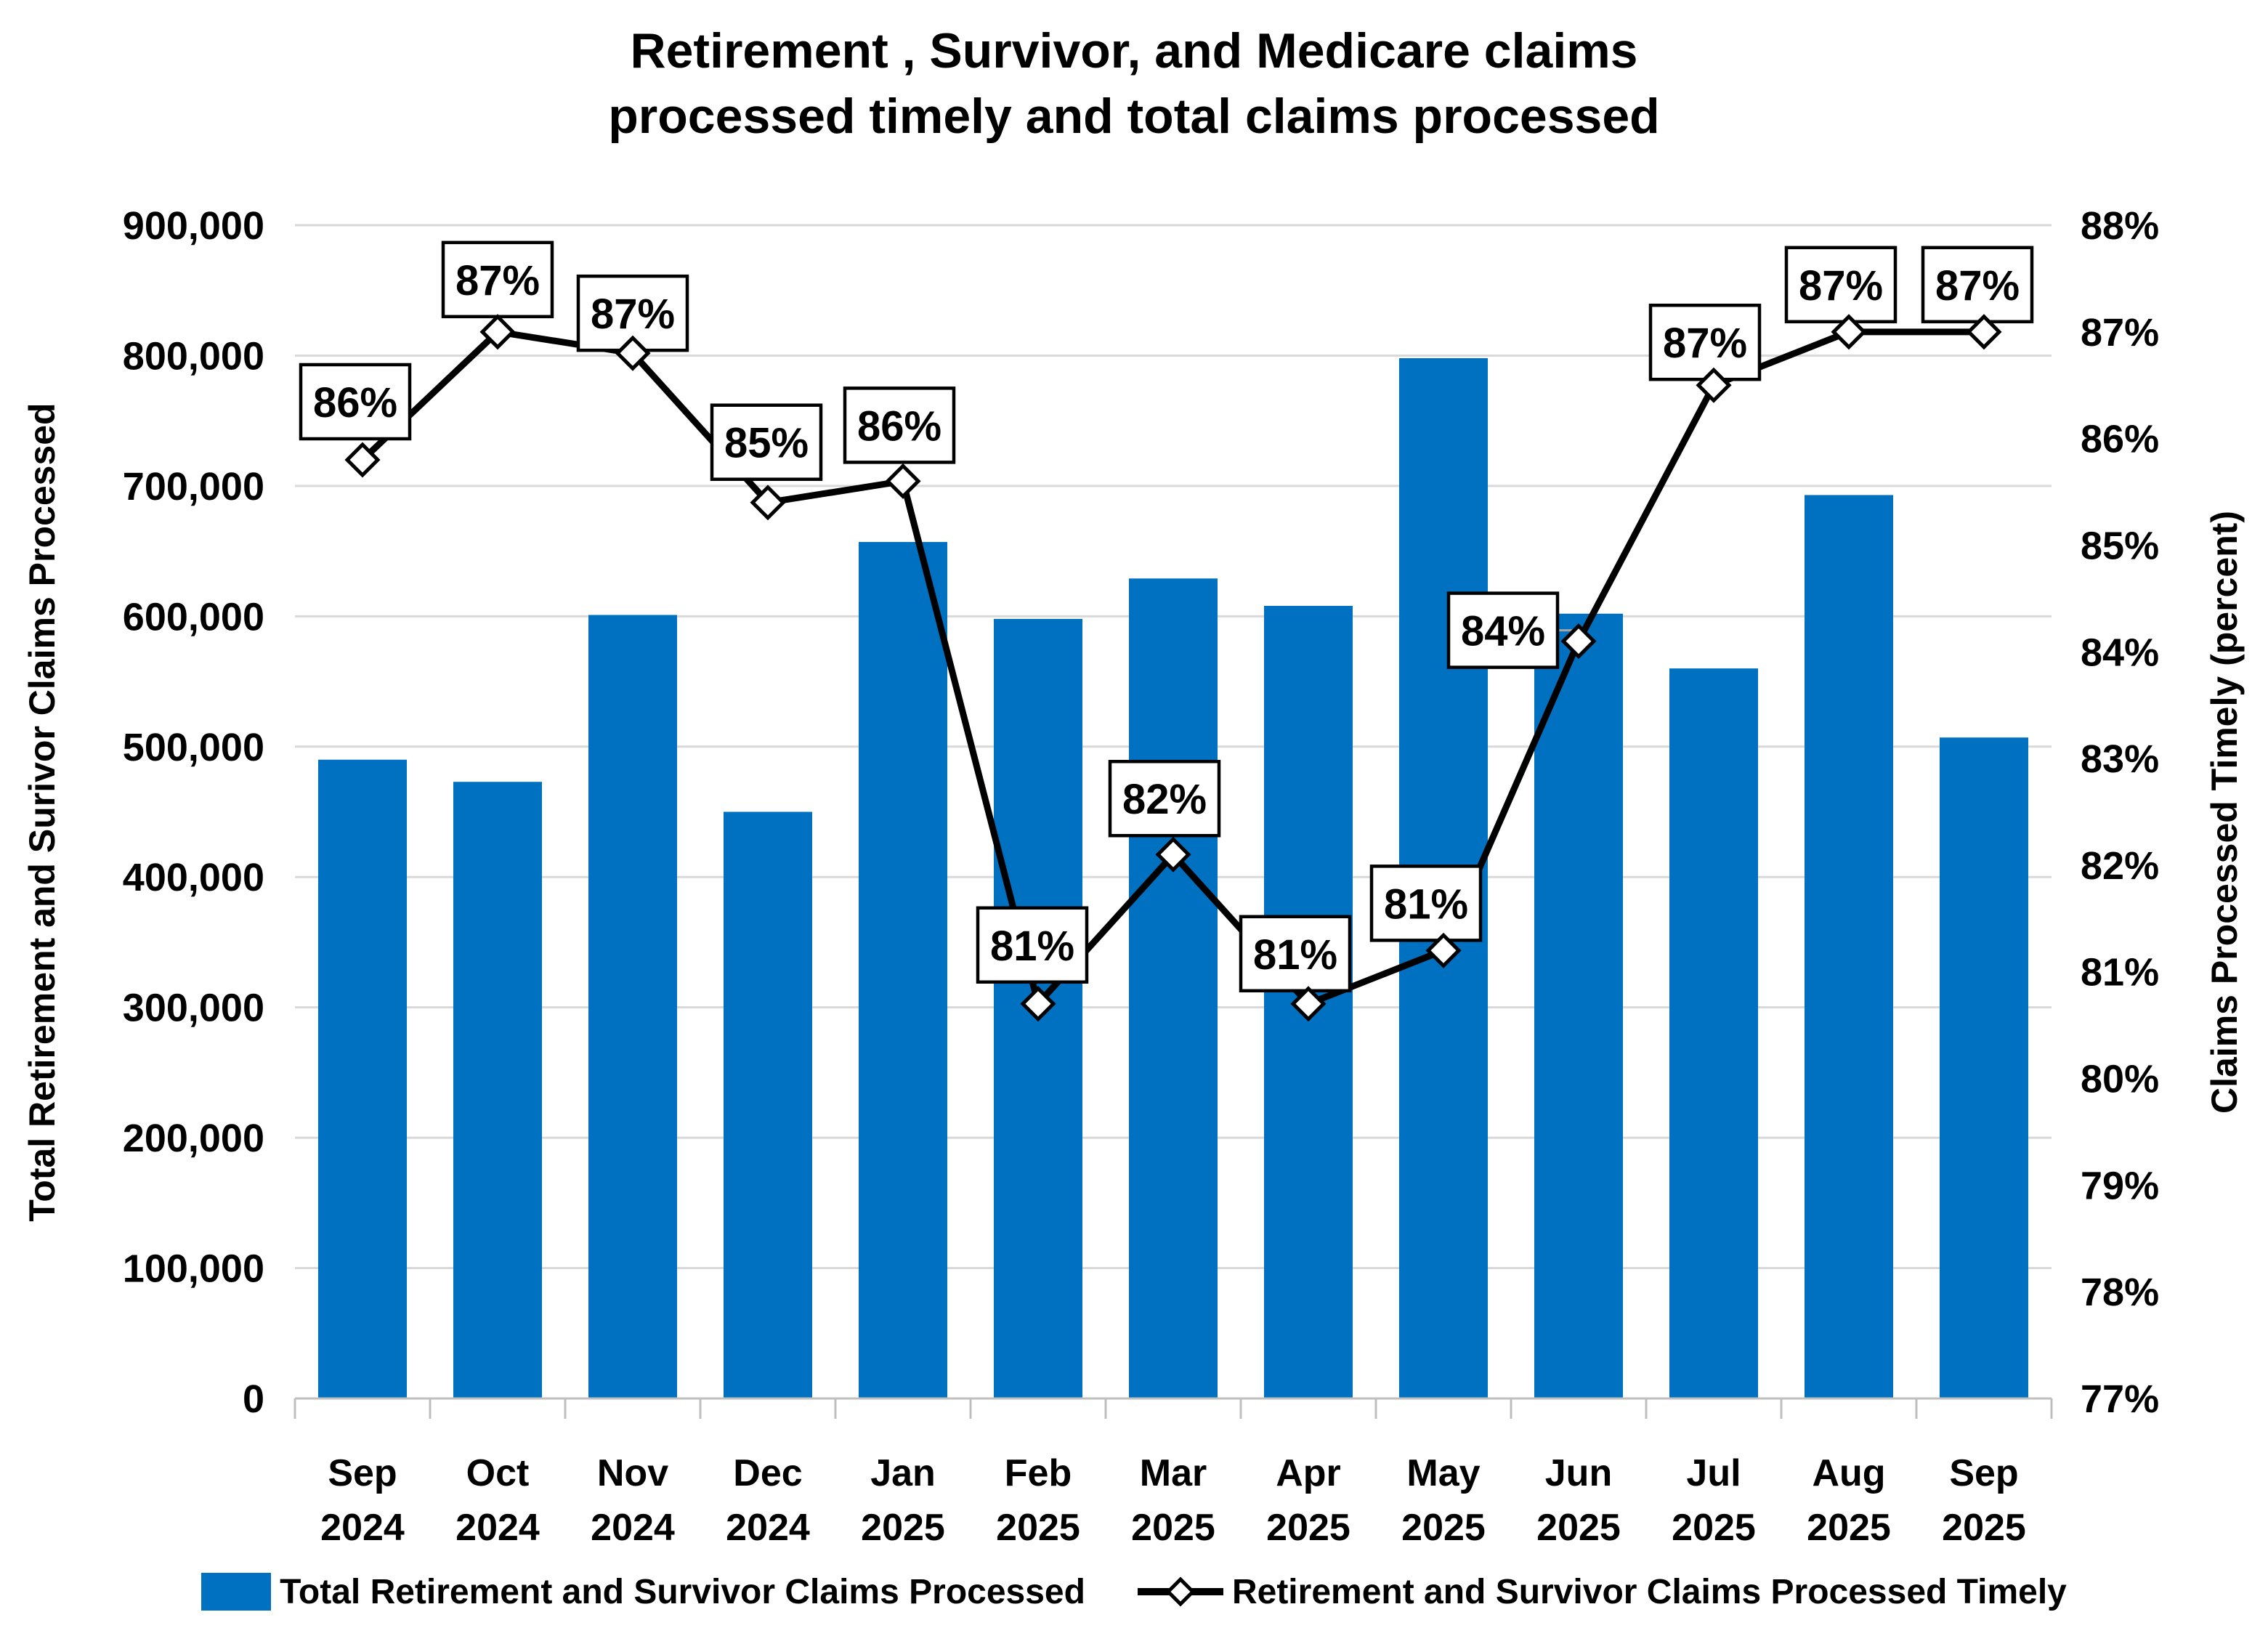 The width and height of the screenshot is (2268, 1644). Describe the element at coordinates (1849, 947) in the screenshot. I see `bar-aug-2025` at that location.